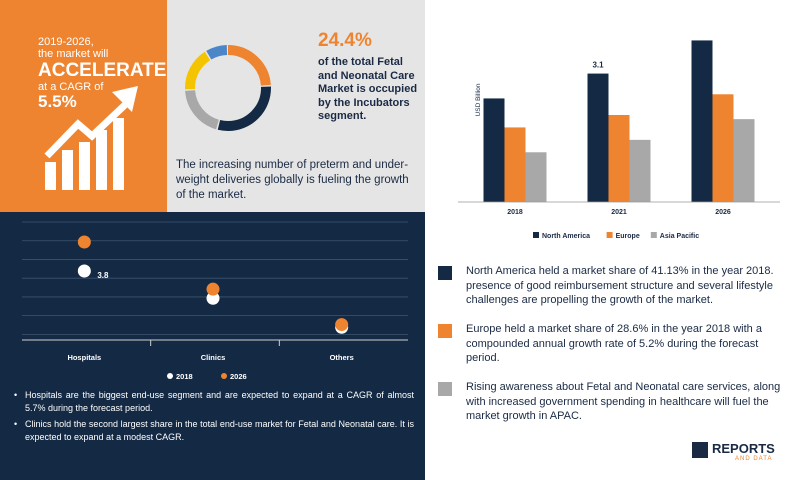  Describe the element at coordinates (445, 273) in the screenshot. I see `north-america-swatch` at that location.